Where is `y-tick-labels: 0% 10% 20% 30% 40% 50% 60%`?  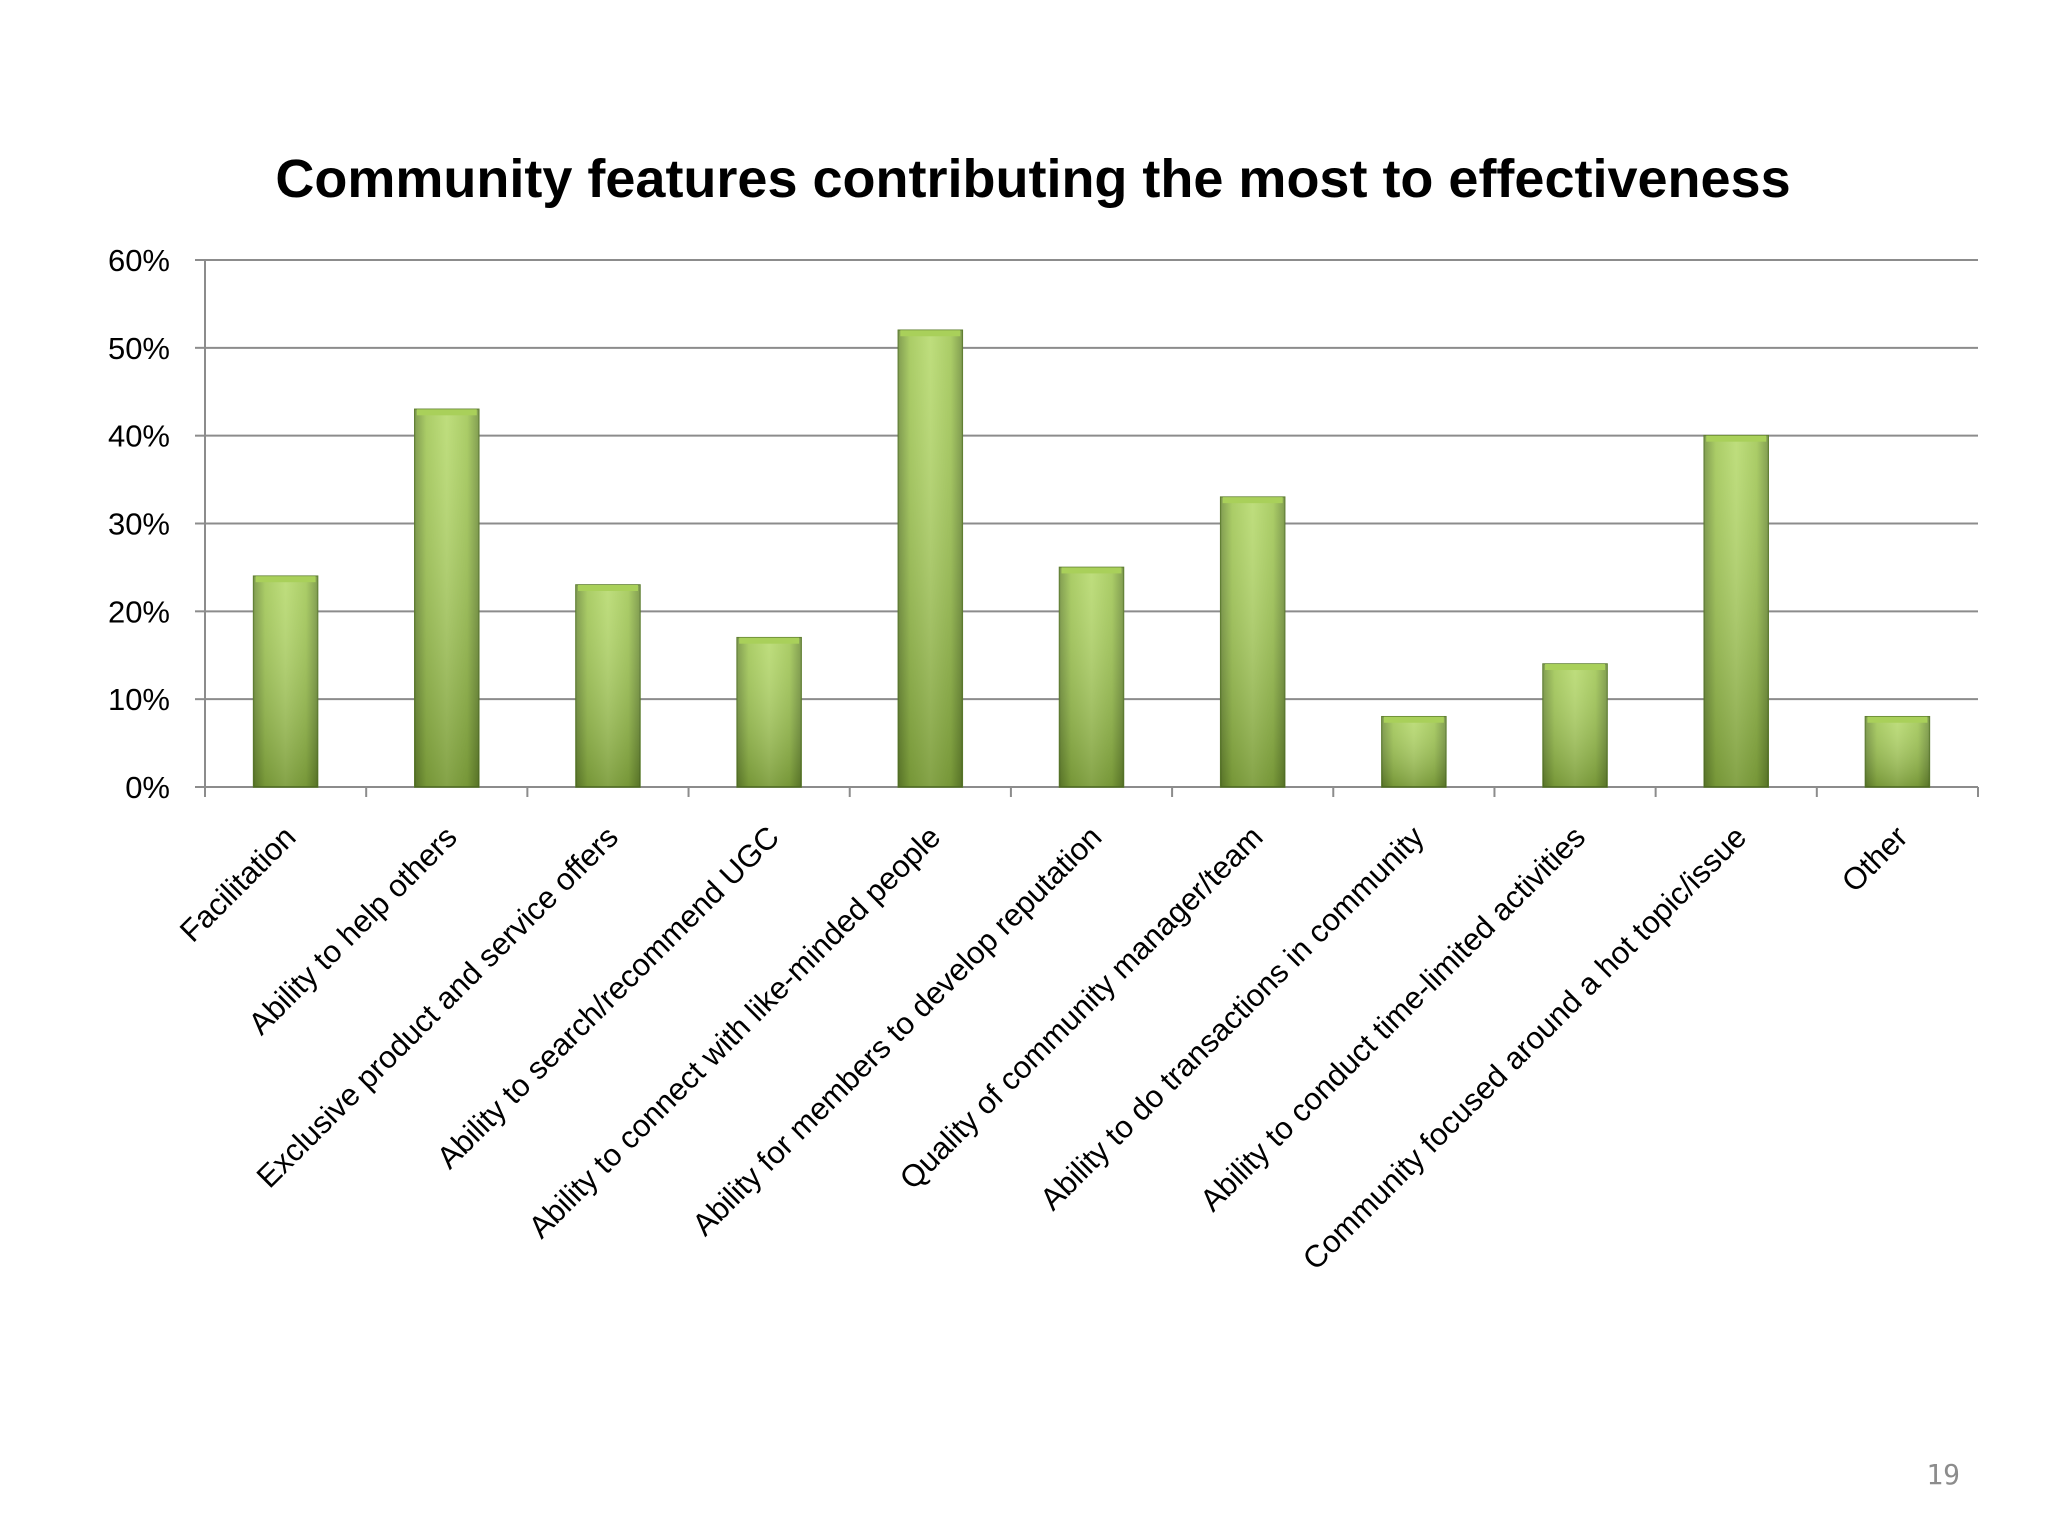 y-tick-labels: 0% 10% 20% 30% 40% 50% 60% is located at coordinates (139, 524).